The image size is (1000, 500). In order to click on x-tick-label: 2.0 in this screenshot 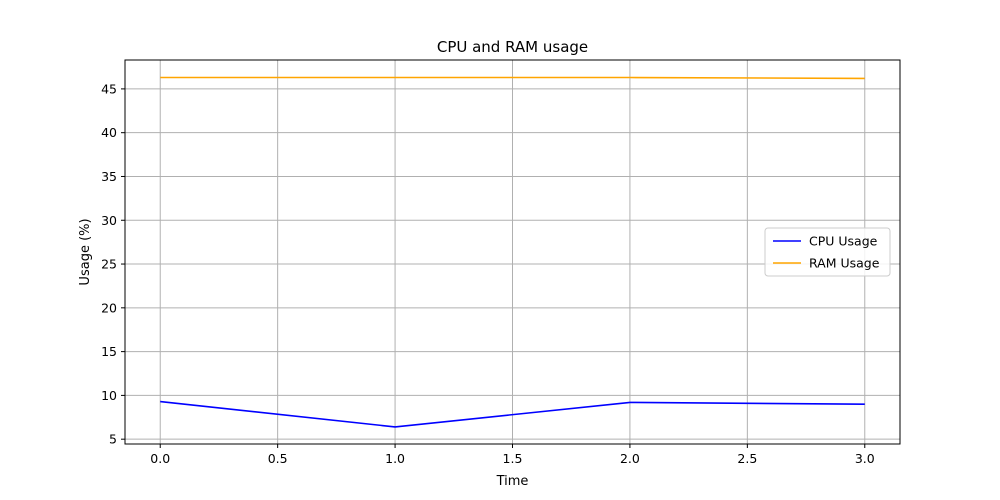, I will do `click(630, 458)`.